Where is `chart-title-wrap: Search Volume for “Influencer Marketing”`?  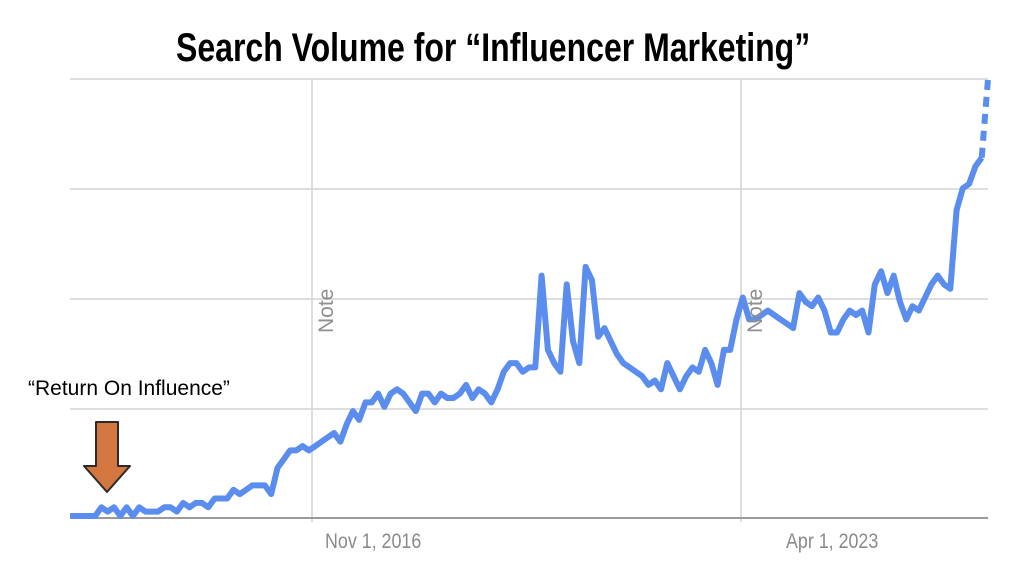
chart-title-wrap: Search Volume for “Influencer Marketing” is located at coordinates (572, 48).